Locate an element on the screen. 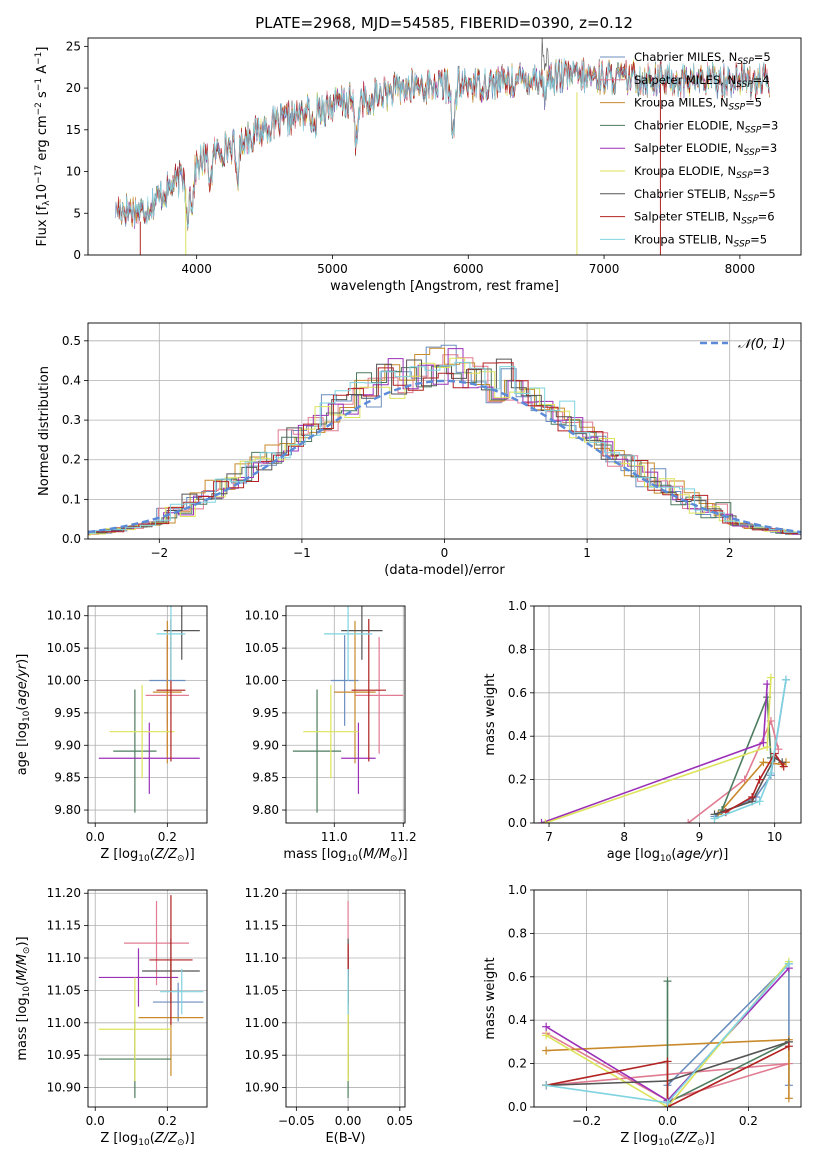 The width and height of the screenshot is (819, 1170). x-axis-label: Z [log10(Z/Z⊙)] is located at coordinates (147, 1139).